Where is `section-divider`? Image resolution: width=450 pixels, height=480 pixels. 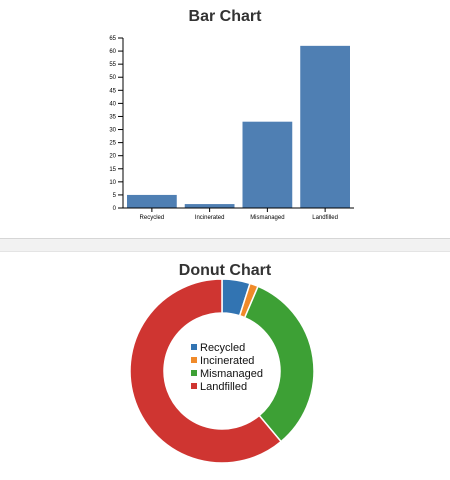
section-divider is located at coordinates (225, 245).